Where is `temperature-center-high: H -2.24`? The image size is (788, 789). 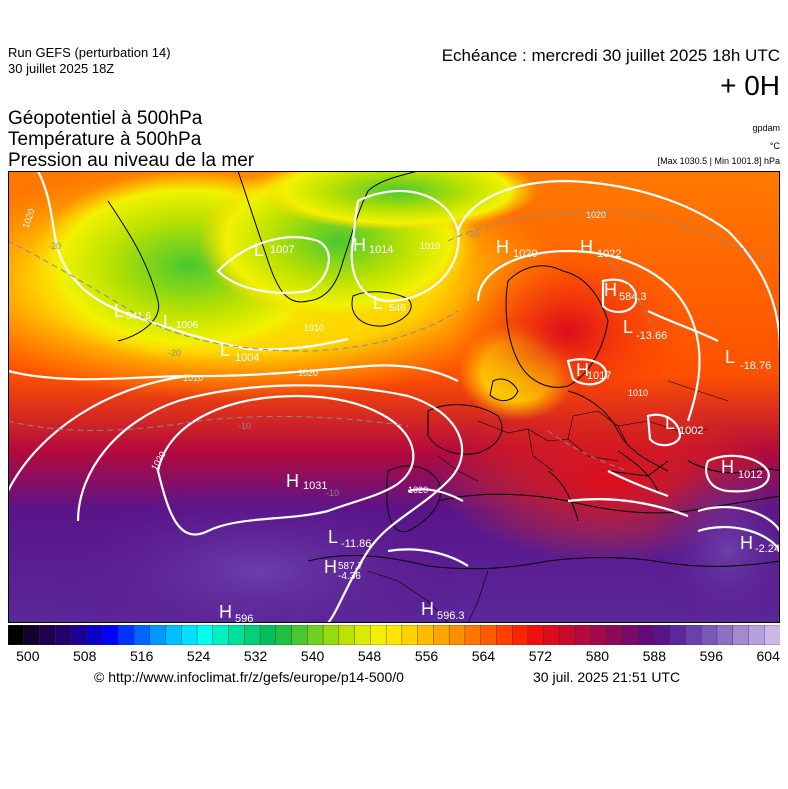 temperature-center-high: H -2.24 is located at coordinates (760, 544).